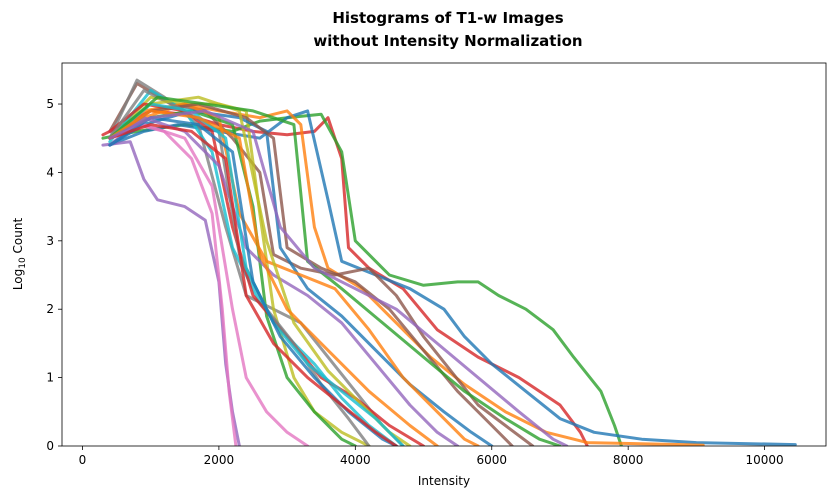 The height and width of the screenshot is (499, 836). I want to click on x-tick-label: 4000, so click(355, 460).